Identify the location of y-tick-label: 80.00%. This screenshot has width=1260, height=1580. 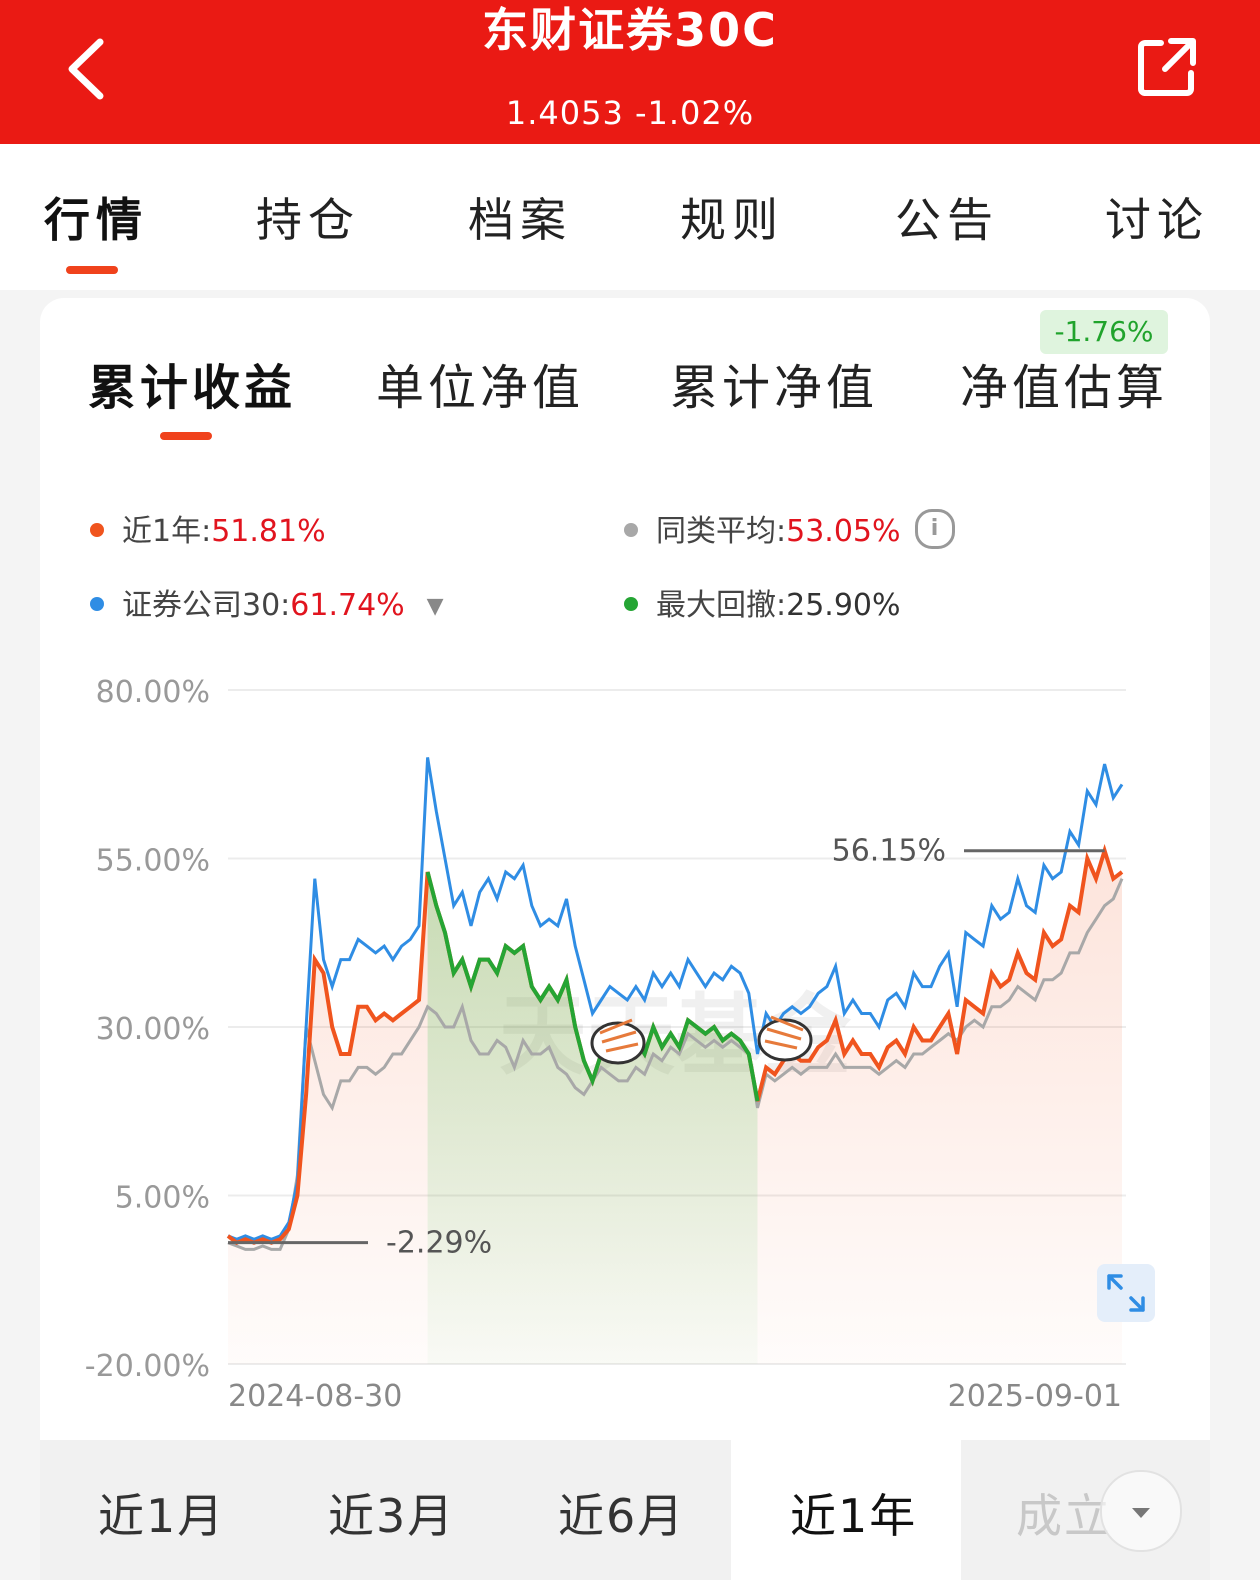
(153, 692).